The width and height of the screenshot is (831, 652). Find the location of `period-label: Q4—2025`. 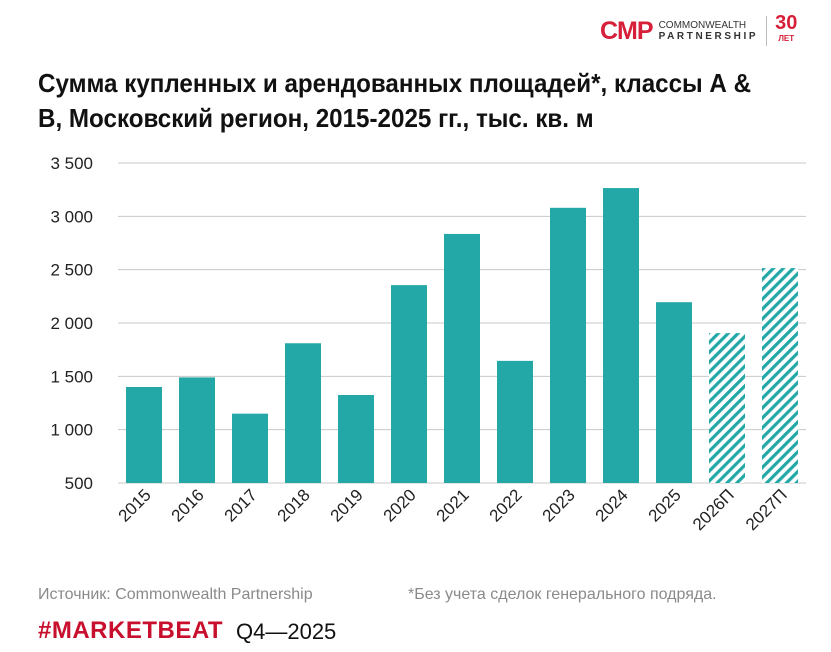

period-label: Q4—2025 is located at coordinates (286, 631).